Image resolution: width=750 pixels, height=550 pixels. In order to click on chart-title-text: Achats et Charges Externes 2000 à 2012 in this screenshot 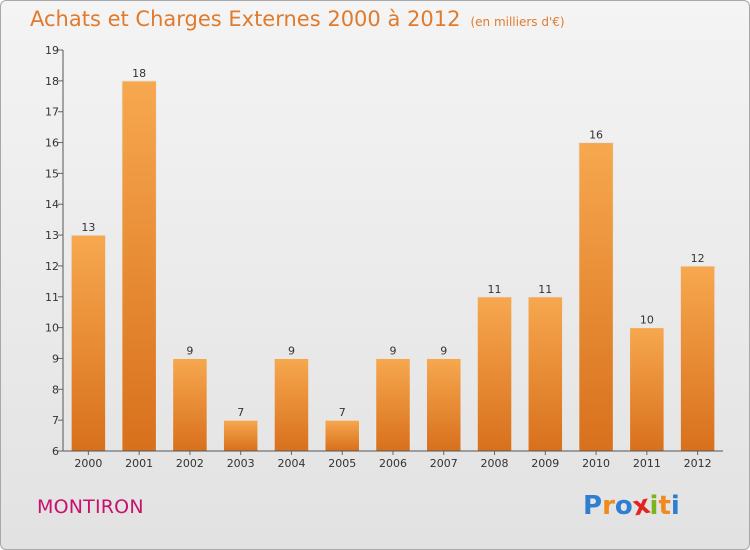, I will do `click(245, 19)`.